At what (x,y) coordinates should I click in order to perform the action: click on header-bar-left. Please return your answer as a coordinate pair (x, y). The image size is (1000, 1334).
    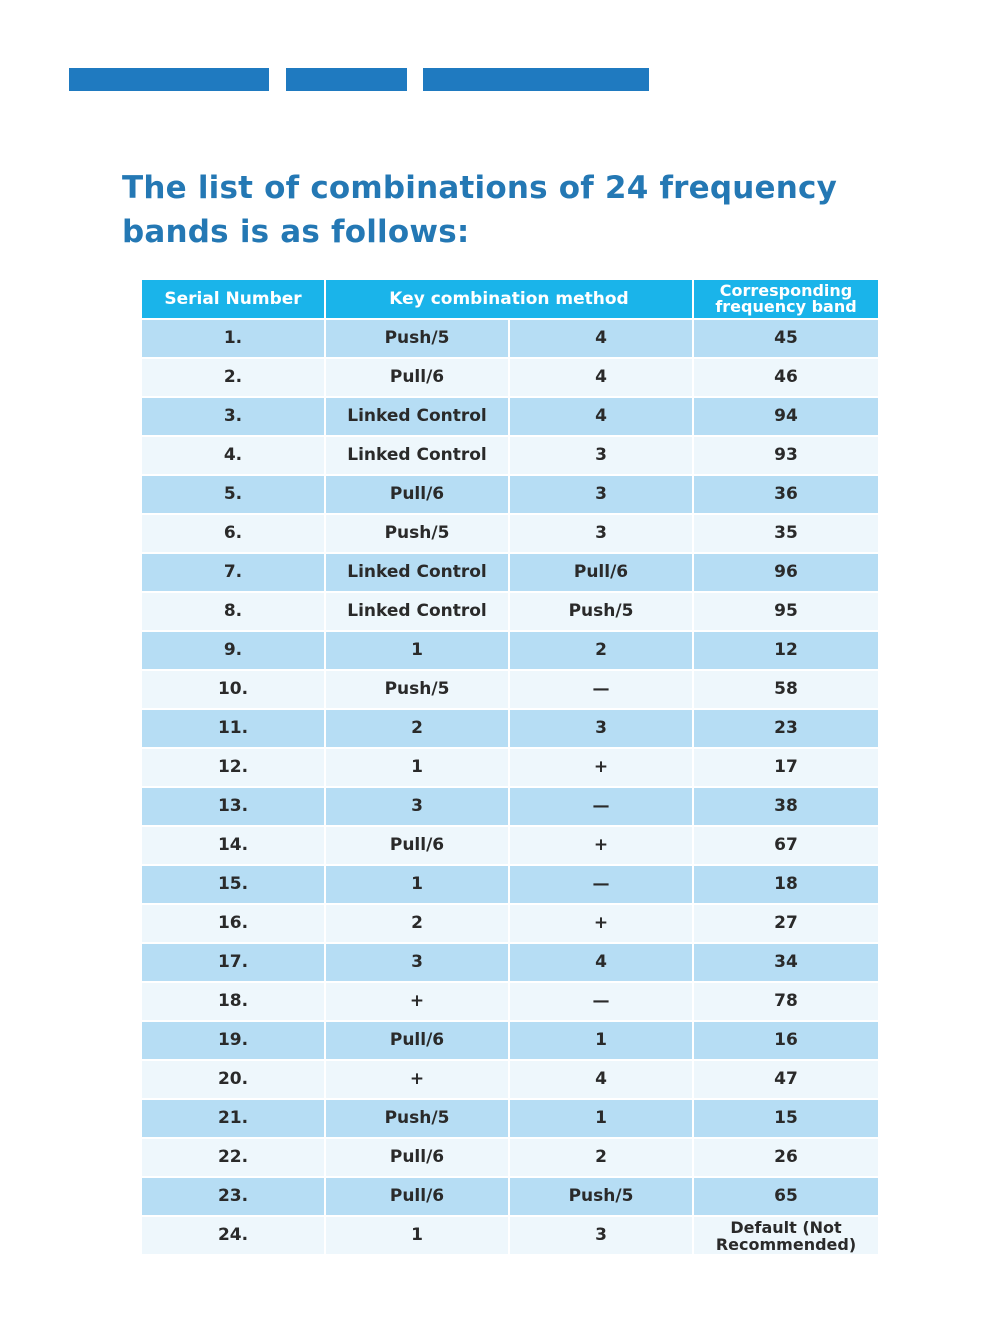
    Looking at the image, I should click on (169, 79).